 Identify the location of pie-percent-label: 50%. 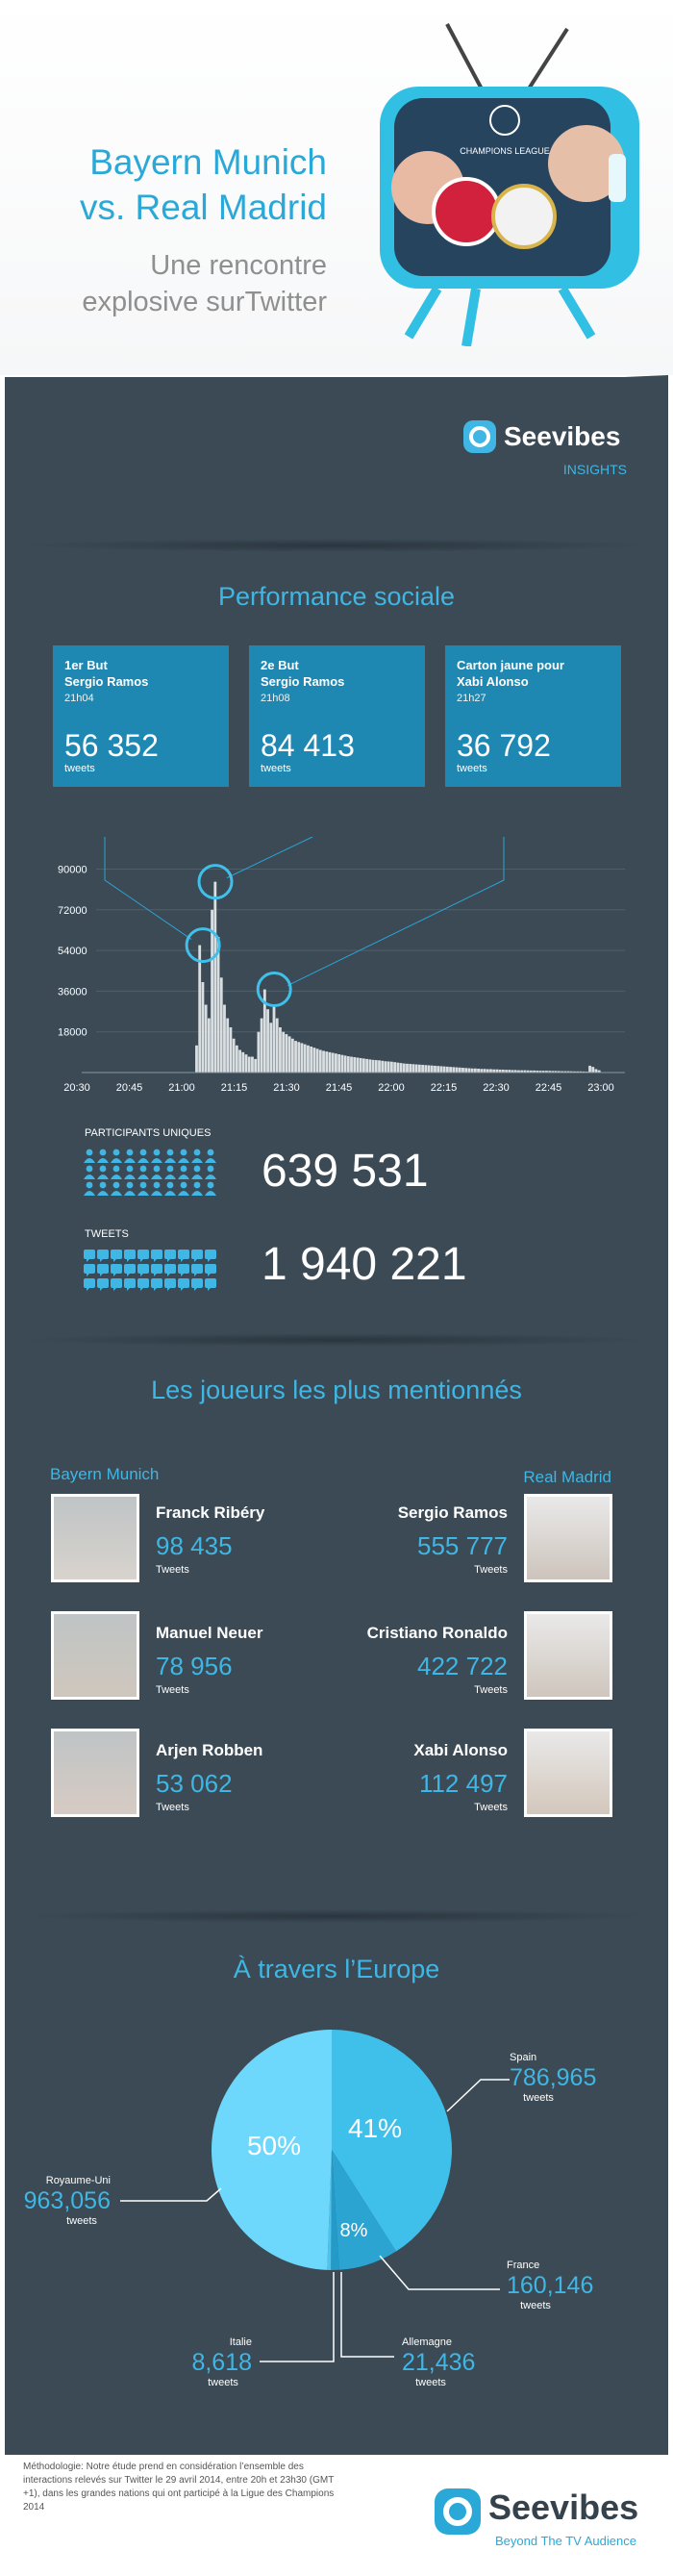
(274, 2145).